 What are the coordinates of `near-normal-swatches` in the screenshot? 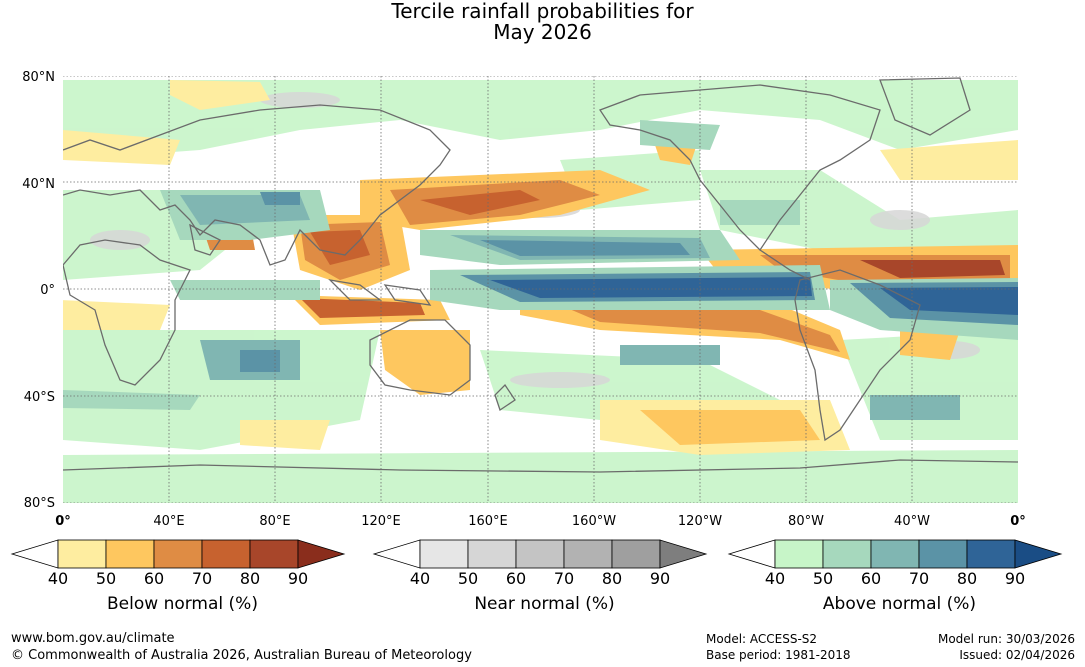 It's located at (540, 554).